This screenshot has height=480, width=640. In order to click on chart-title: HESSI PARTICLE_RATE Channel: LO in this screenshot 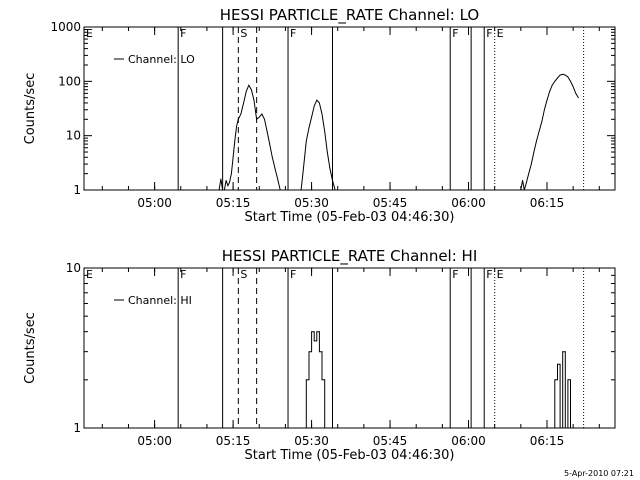, I will do `click(349, 15)`.